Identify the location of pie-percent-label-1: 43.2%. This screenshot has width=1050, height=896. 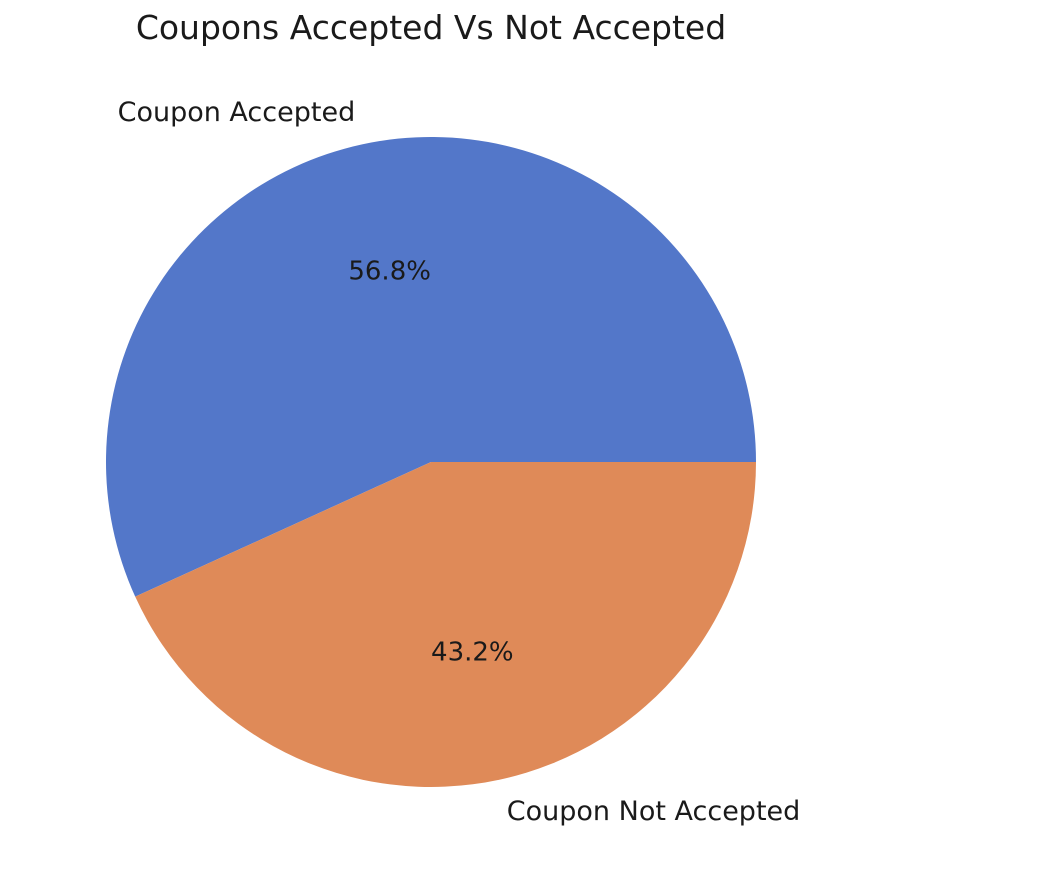
(472, 653).